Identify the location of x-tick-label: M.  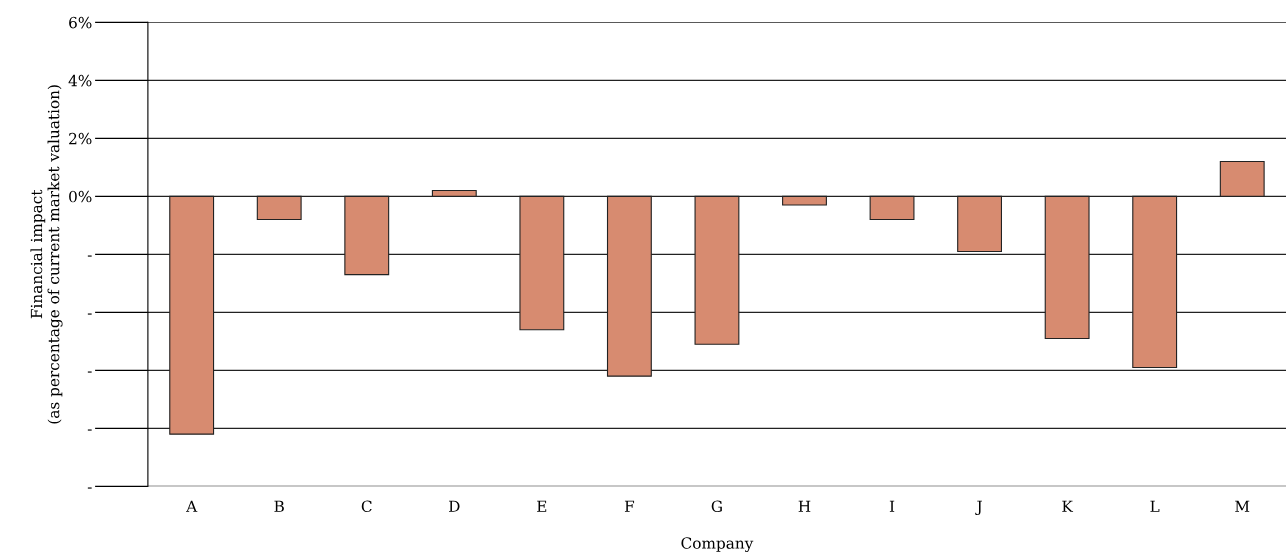
(1242, 506).